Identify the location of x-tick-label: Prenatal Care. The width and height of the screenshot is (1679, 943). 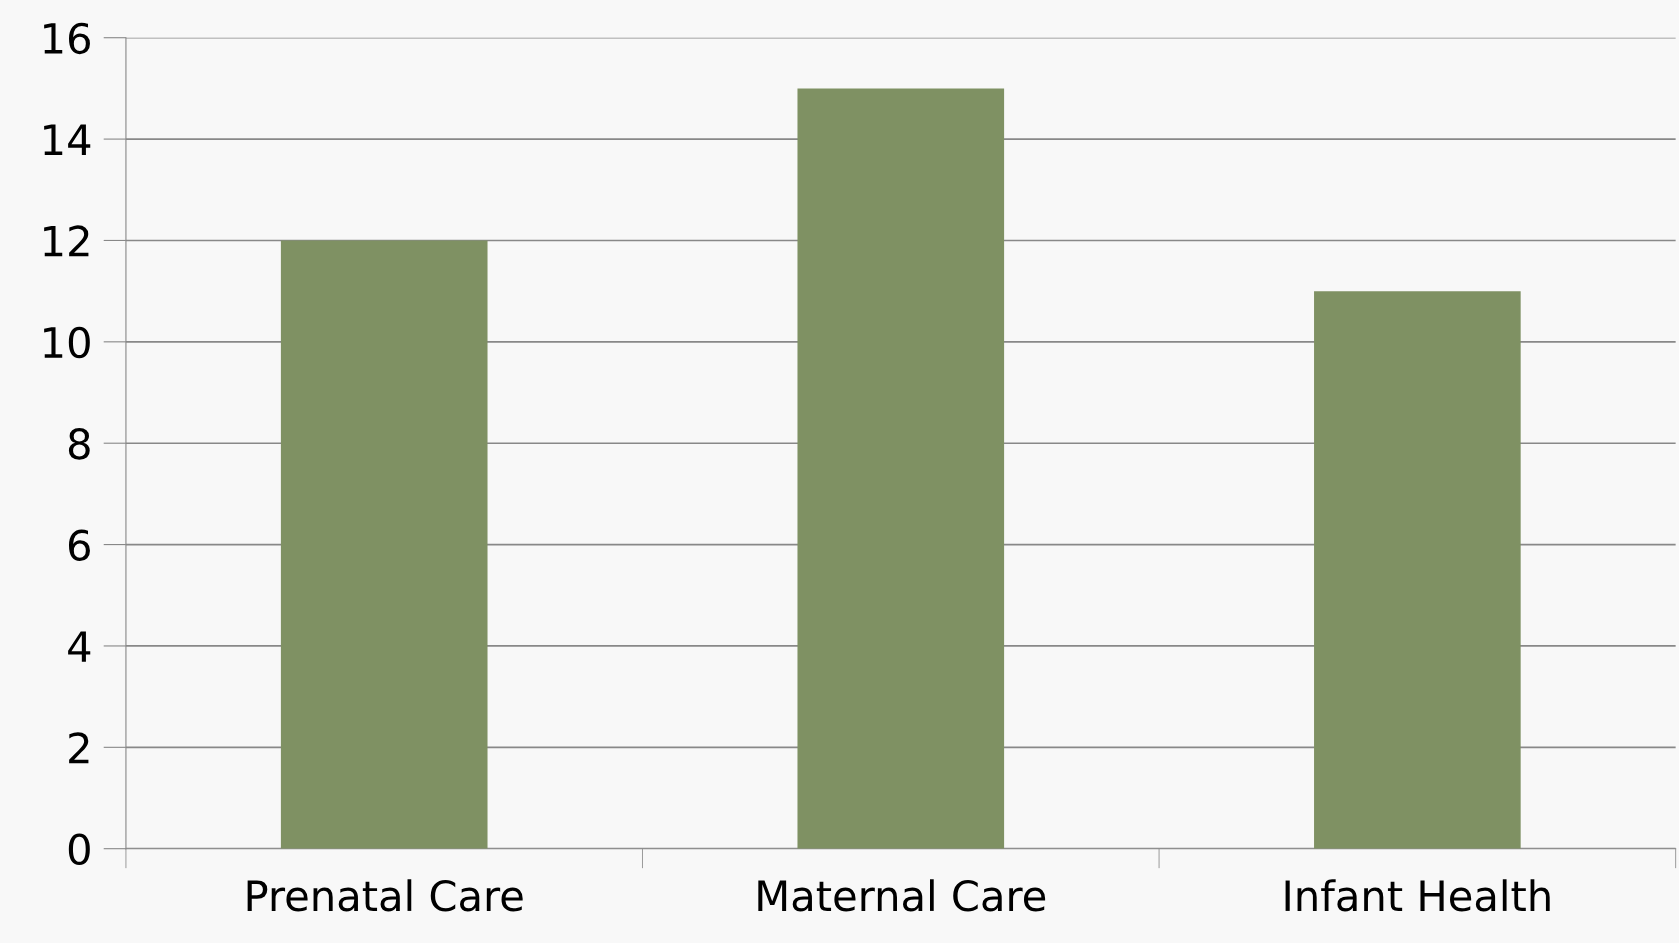
(385, 895).